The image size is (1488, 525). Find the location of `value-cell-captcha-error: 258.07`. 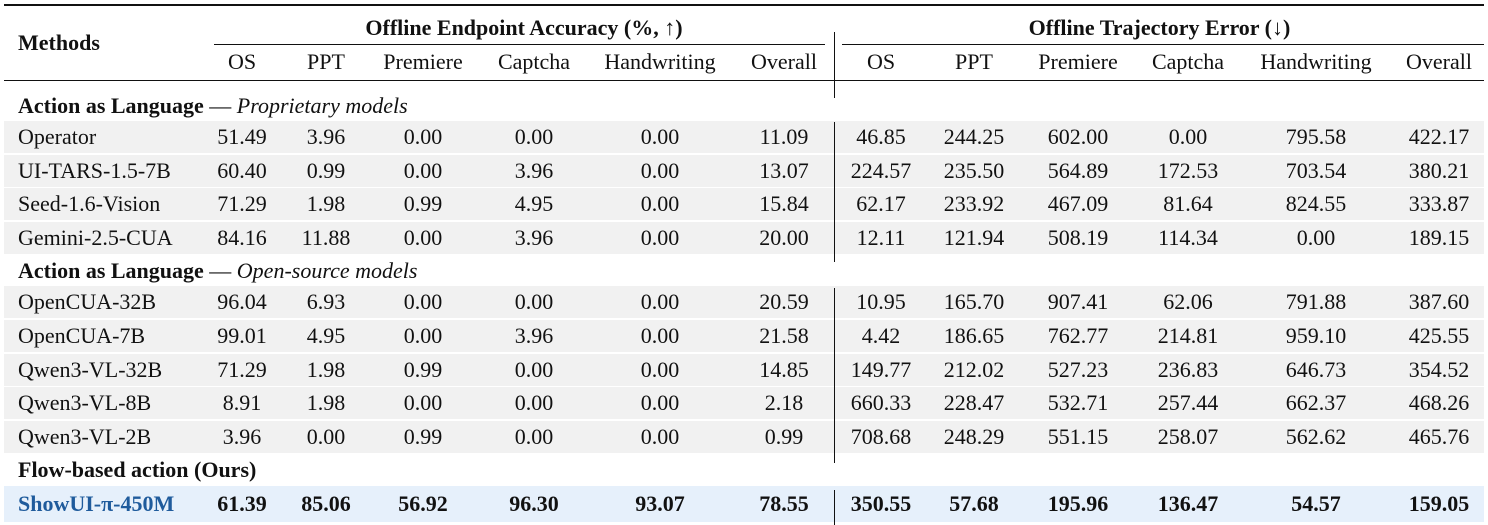

value-cell-captcha-error: 258.07 is located at coordinates (1188, 436).